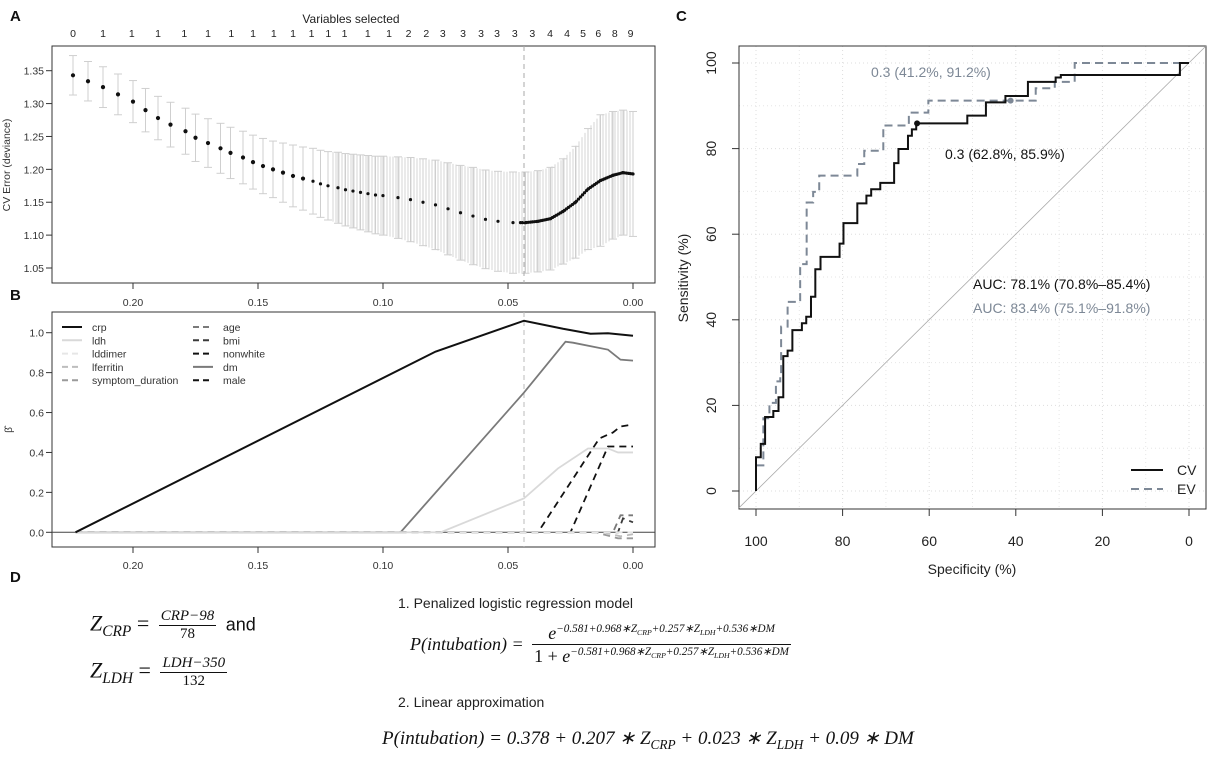 This screenshot has width=1217, height=760. Describe the element at coordinates (109, 355) in the screenshot. I see `legend-label: lddimer` at that location.